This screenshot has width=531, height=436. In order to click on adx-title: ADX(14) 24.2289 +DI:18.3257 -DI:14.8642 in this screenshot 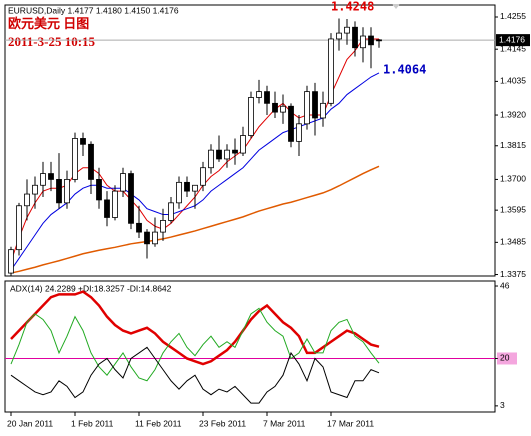, I will do `click(91, 288)`.